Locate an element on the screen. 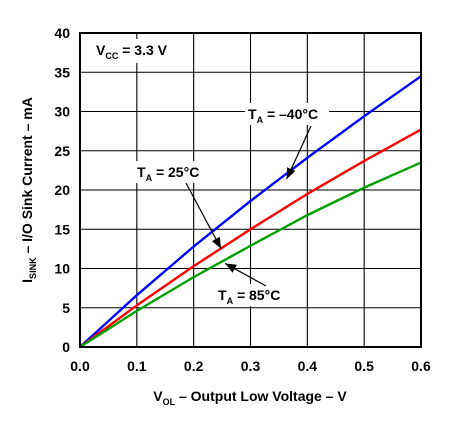 The height and width of the screenshot is (434, 454). y-tick-label: 35 is located at coordinates (62, 72).